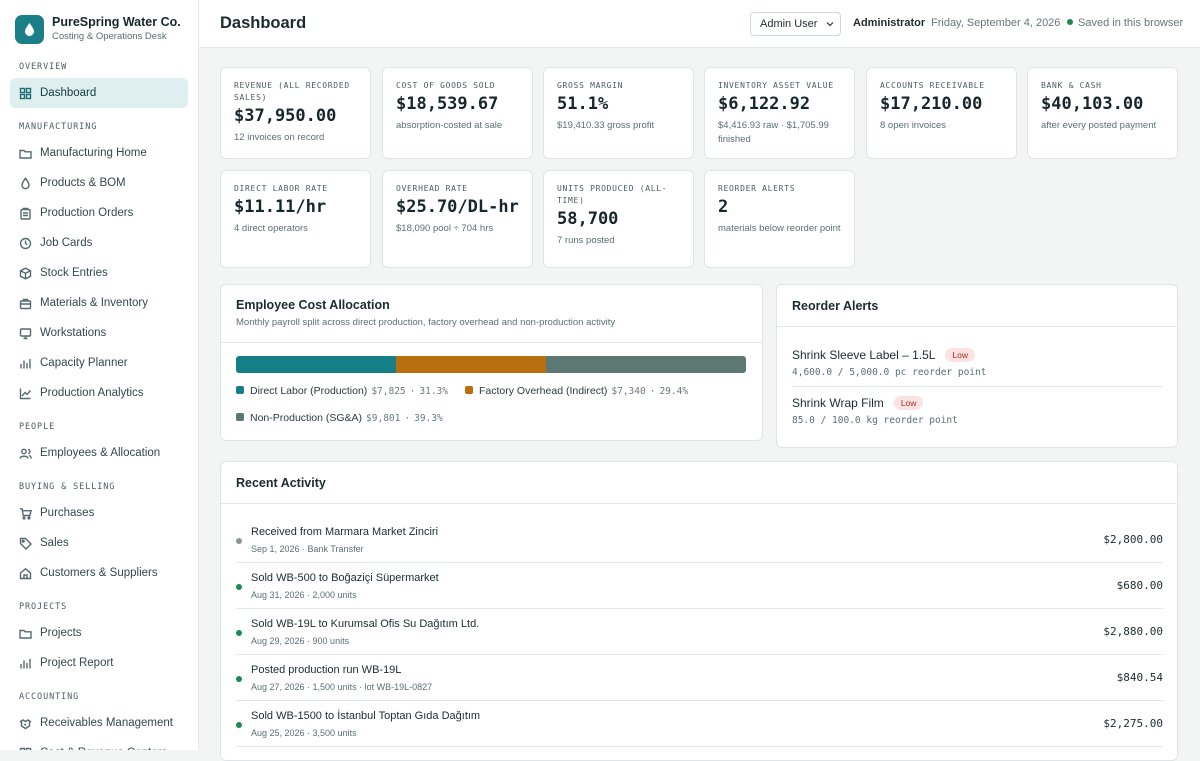 The image size is (1200, 761). What do you see at coordinates (309, 391) in the screenshot?
I see `legend-label: Direct Labor (Production)` at bounding box center [309, 391].